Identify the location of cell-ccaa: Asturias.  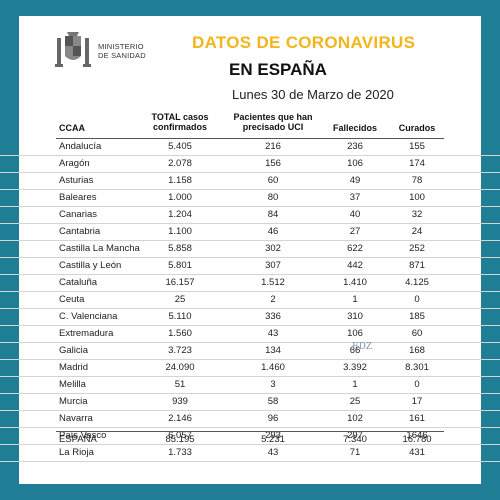
(76, 180).